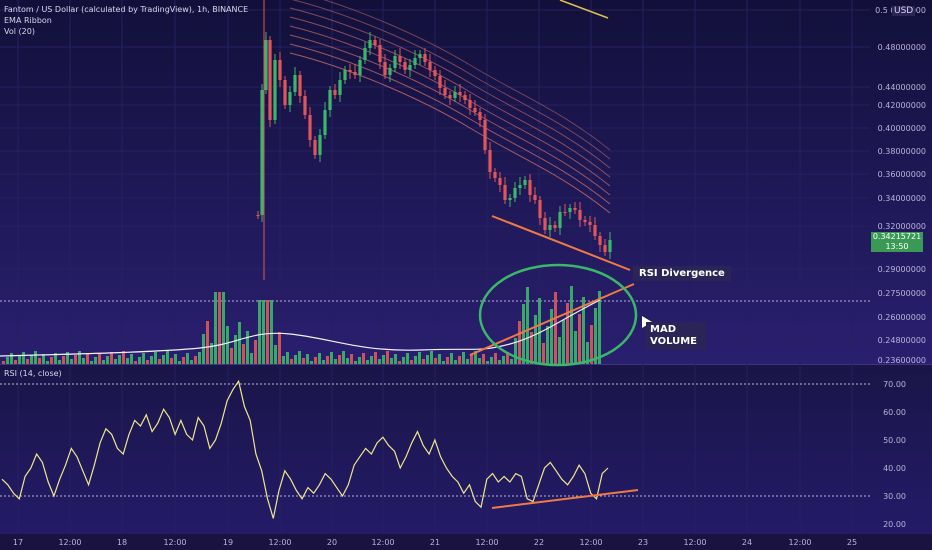 This screenshot has height=550, width=932. Describe the element at coordinates (747, 542) in the screenshot. I see `time-tick-label: 24` at that location.